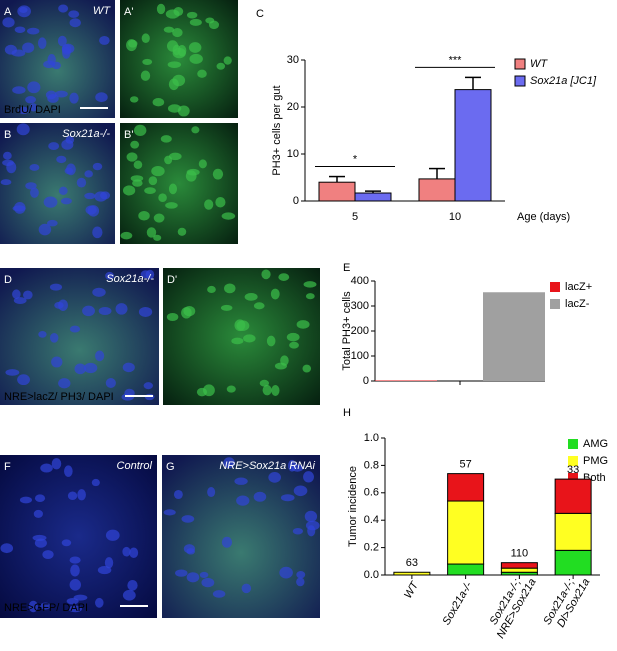 This screenshot has height=651, width=617. I want to click on bar, so click(373, 197).